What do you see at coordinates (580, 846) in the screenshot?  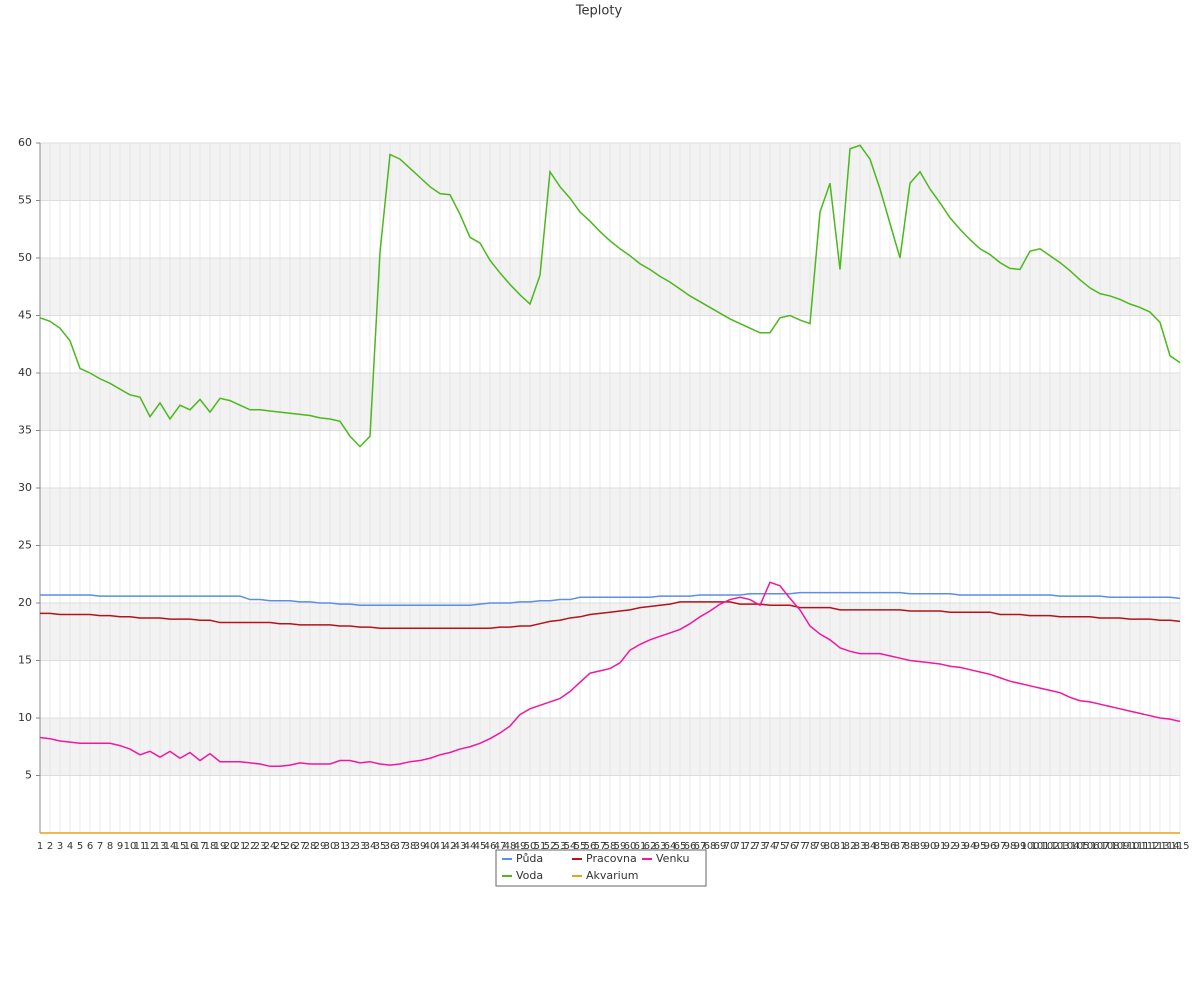 I see `x-tick-label: 55` at bounding box center [580, 846].